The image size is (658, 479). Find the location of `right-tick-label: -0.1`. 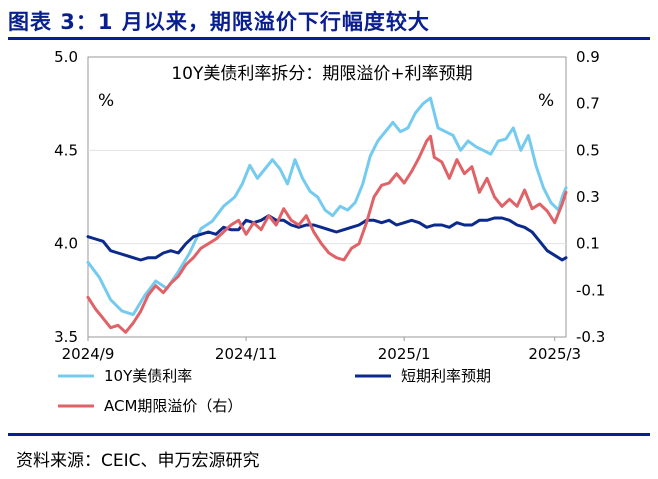

right-tick-label: -0.1 is located at coordinates (590, 290).